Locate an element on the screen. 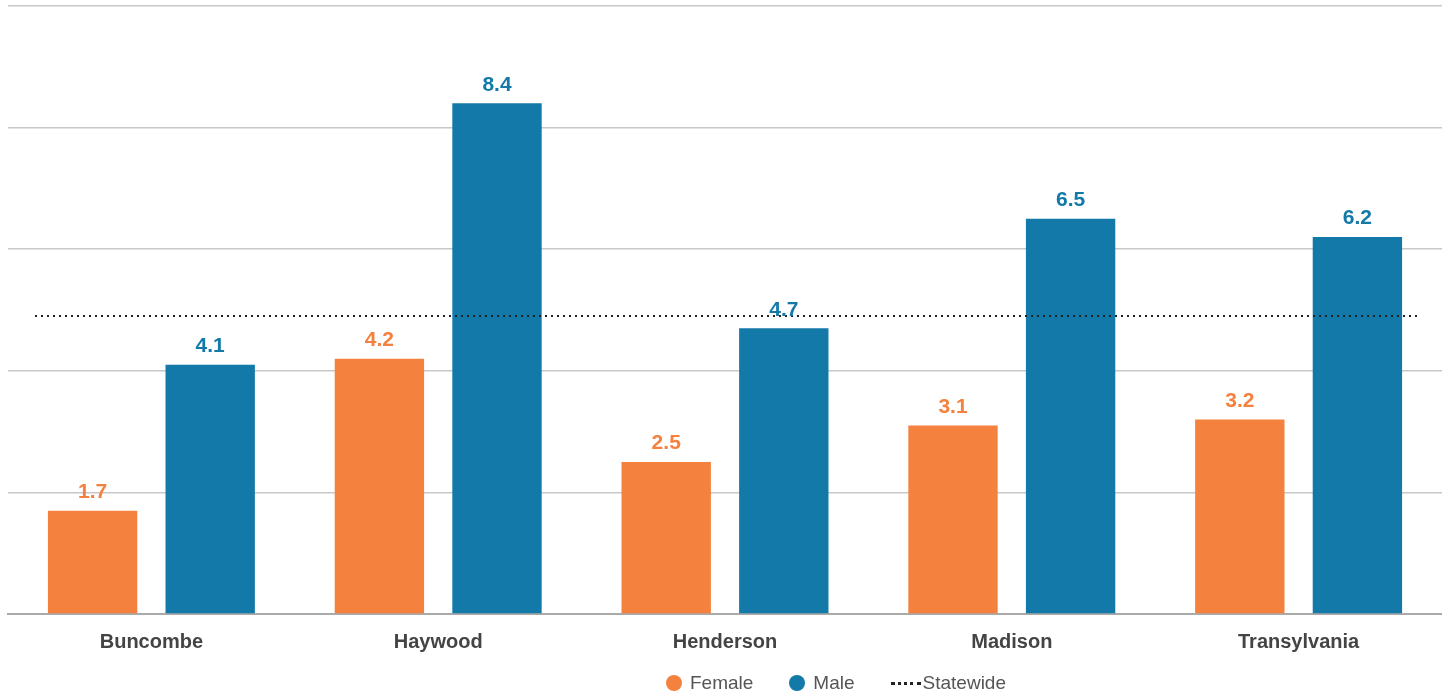  legend-label: Female is located at coordinates (722, 683).